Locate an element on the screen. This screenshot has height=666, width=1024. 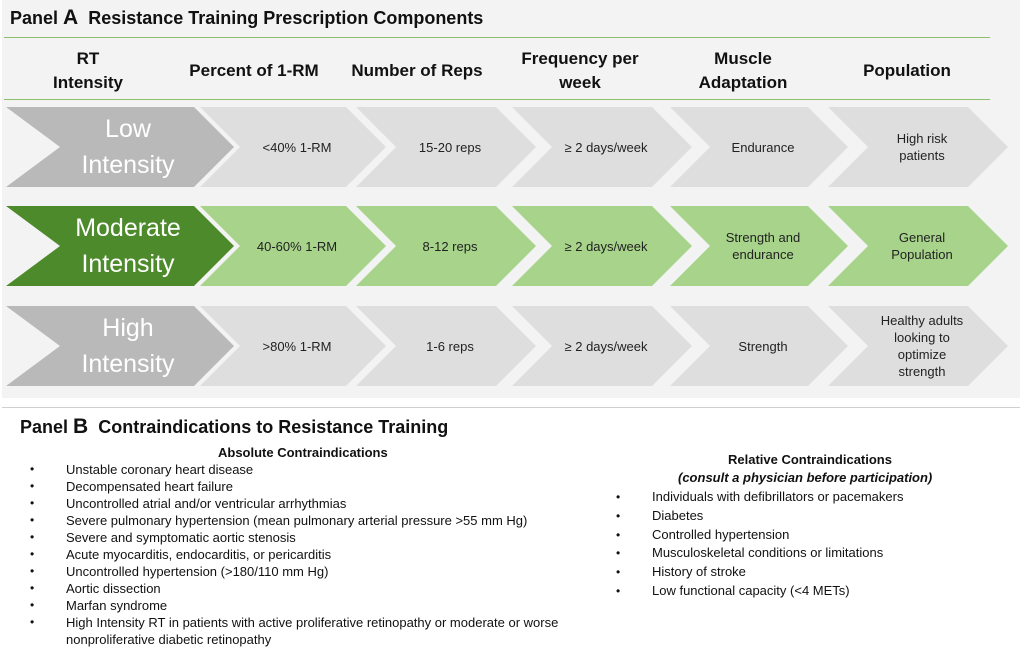
chevron-cell-low-muscle-adaptation: Endurance is located at coordinates (759, 147).